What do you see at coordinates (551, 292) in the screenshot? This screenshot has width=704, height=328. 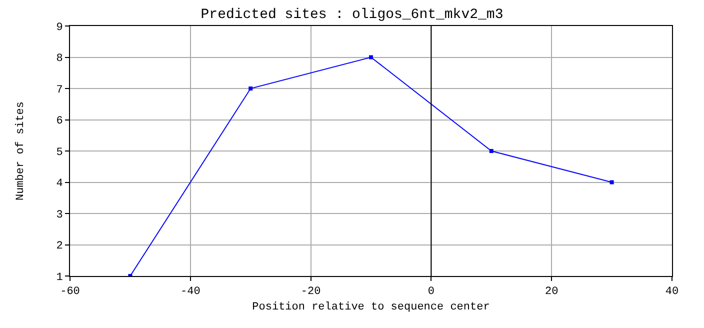 I see `x-tick-label: 20` at bounding box center [551, 292].